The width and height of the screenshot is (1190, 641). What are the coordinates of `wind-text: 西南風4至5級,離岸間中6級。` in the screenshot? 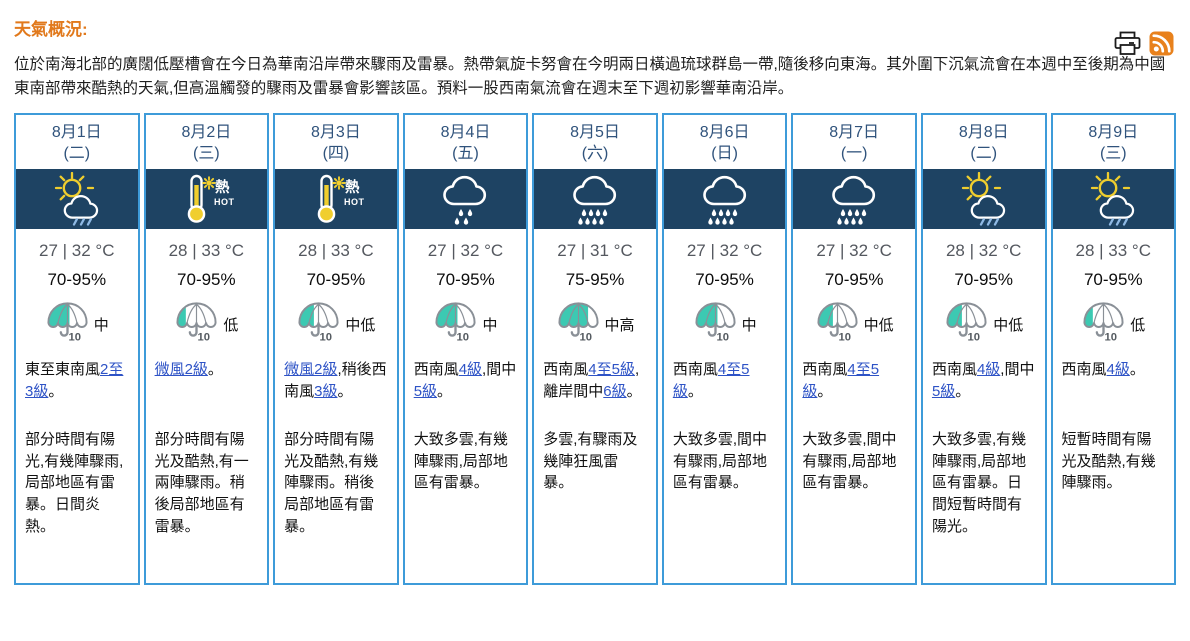 It's located at (592, 380).